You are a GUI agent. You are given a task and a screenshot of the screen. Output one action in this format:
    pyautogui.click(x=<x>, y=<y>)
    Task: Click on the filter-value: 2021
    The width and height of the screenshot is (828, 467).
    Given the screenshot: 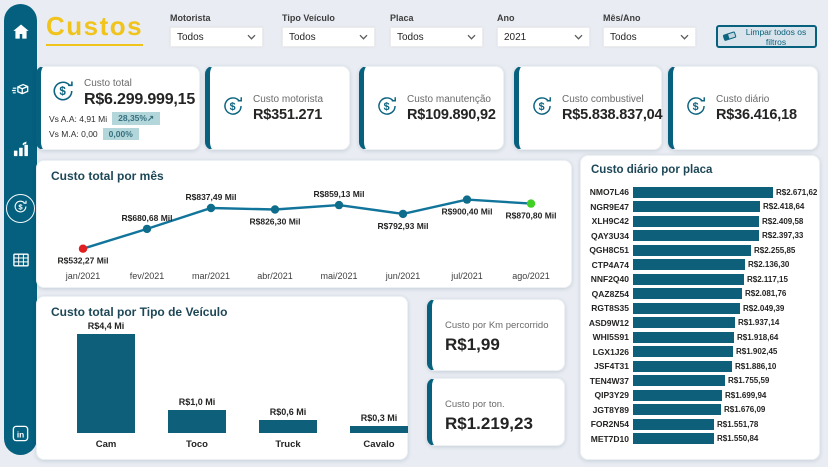 What is the action you would take?
    pyautogui.click(x=515, y=37)
    